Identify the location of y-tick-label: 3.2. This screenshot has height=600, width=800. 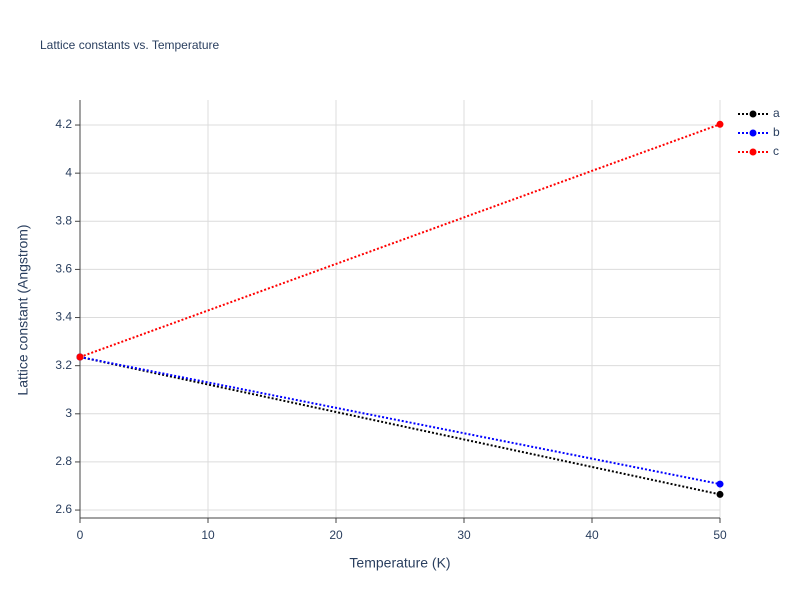
(63, 365).